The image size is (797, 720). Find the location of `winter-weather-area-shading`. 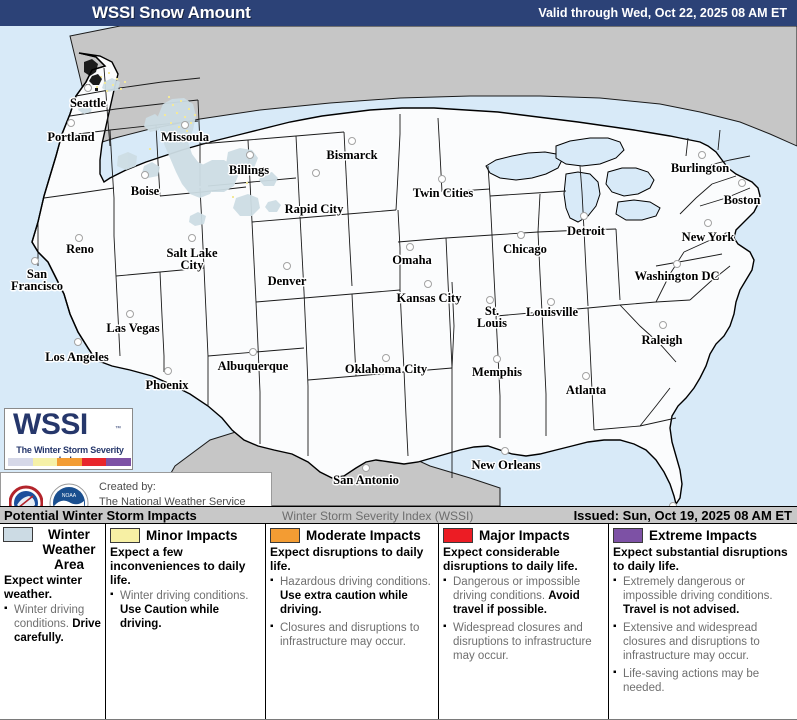

winter-weather-area-shading is located at coordinates (179, 152).